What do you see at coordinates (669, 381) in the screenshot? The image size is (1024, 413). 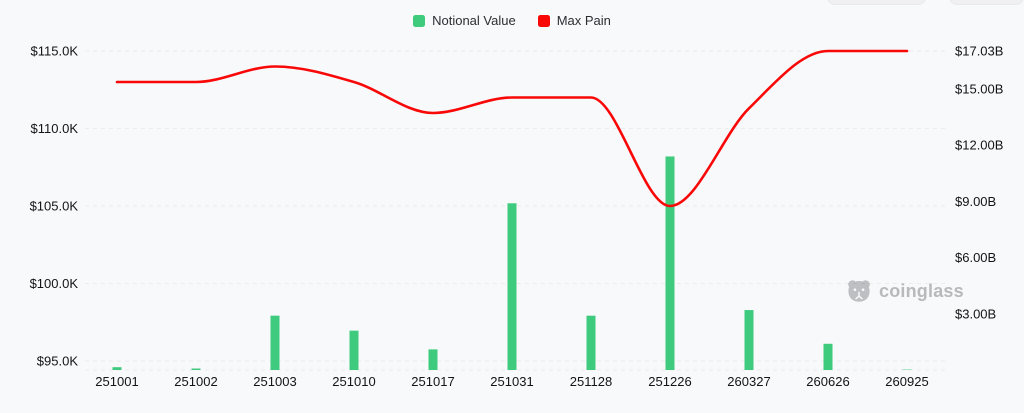 I see `x-axis-tick-label: 251226` at bounding box center [669, 381].